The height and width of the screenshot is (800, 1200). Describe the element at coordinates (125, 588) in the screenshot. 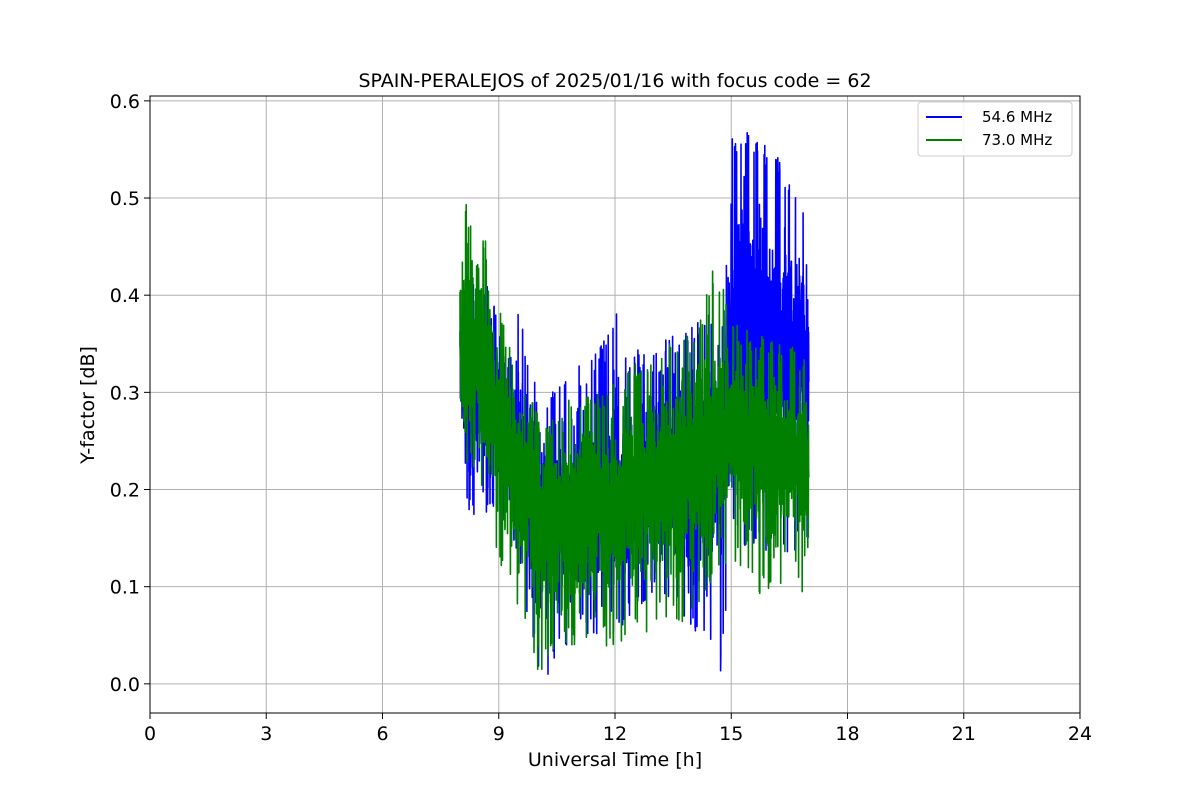

I see `y-tick-label: 0.1` at that location.